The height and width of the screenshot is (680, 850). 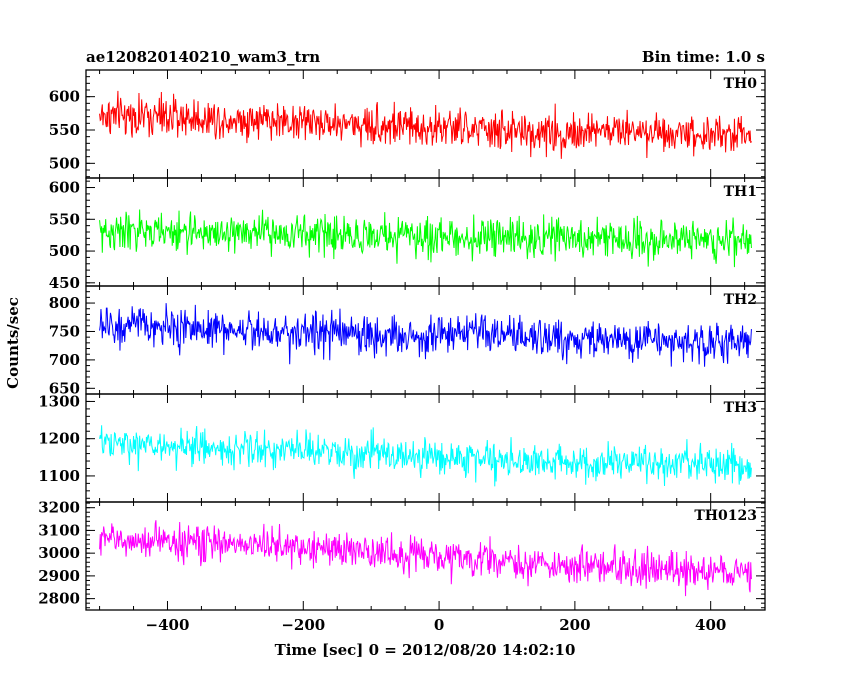 I want to click on x-tick-label: 400, so click(x=710, y=625).